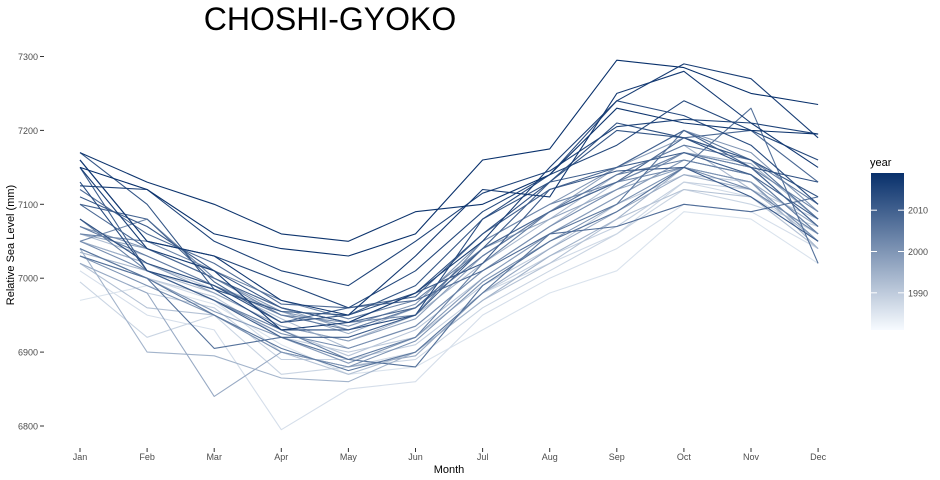 This screenshot has width=940, height=480. What do you see at coordinates (28, 427) in the screenshot?
I see `y-tick-label: 6800` at bounding box center [28, 427].